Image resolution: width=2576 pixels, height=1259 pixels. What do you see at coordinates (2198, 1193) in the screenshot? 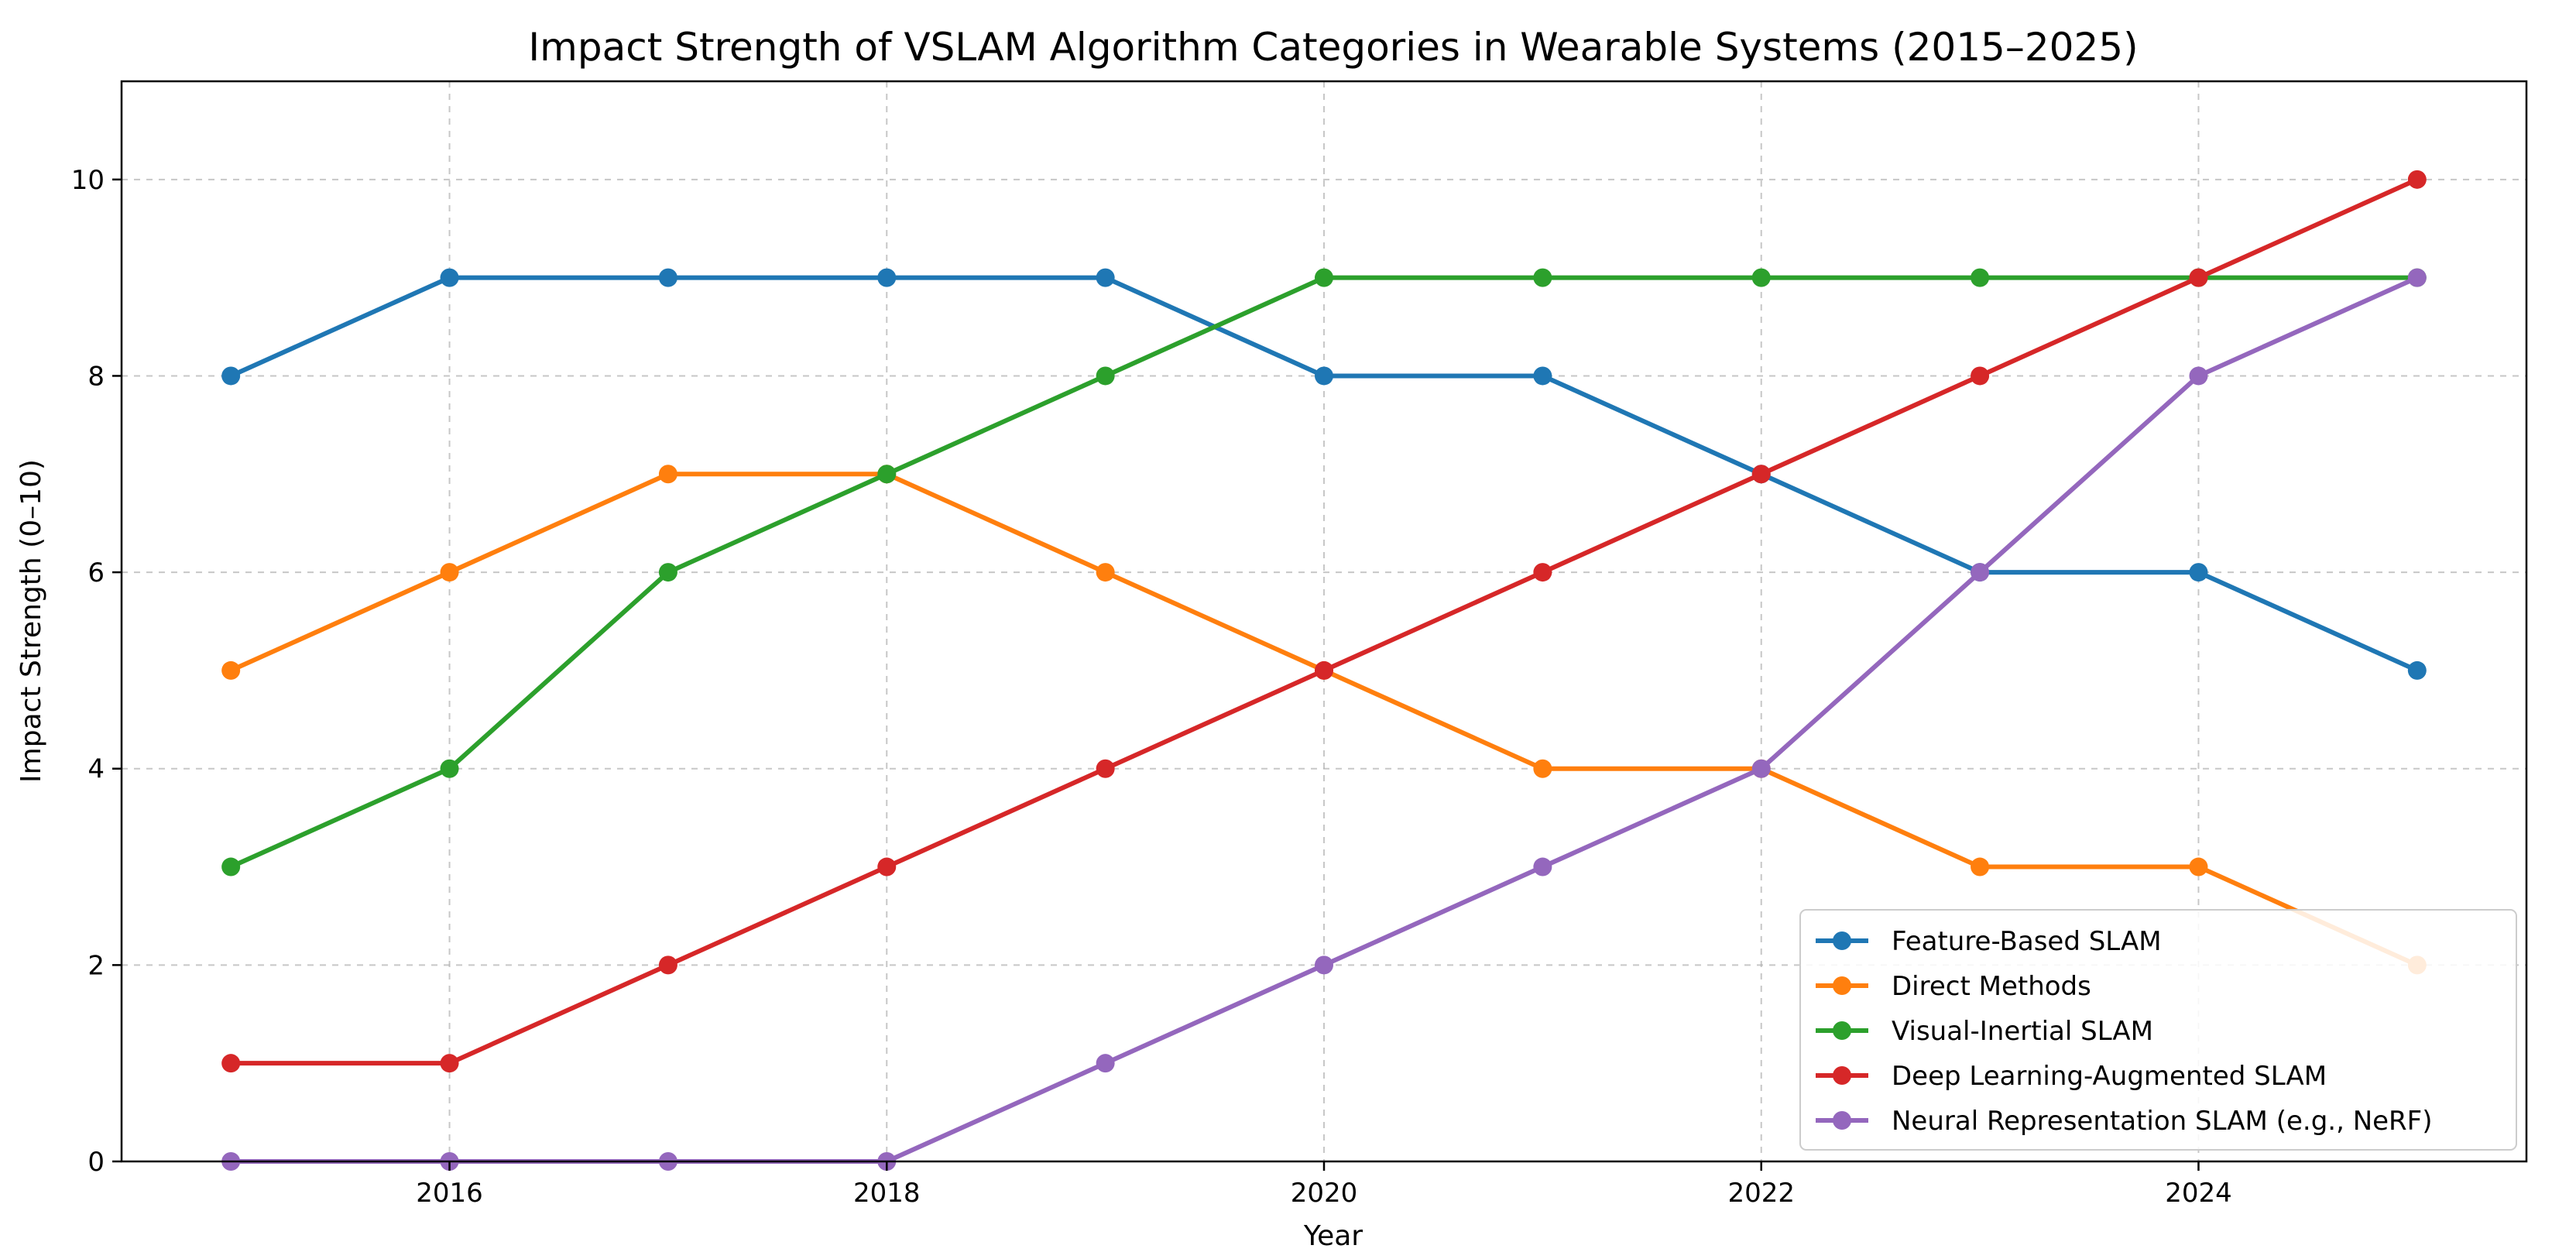
I see `x-tick-label: 2024` at bounding box center [2198, 1193].